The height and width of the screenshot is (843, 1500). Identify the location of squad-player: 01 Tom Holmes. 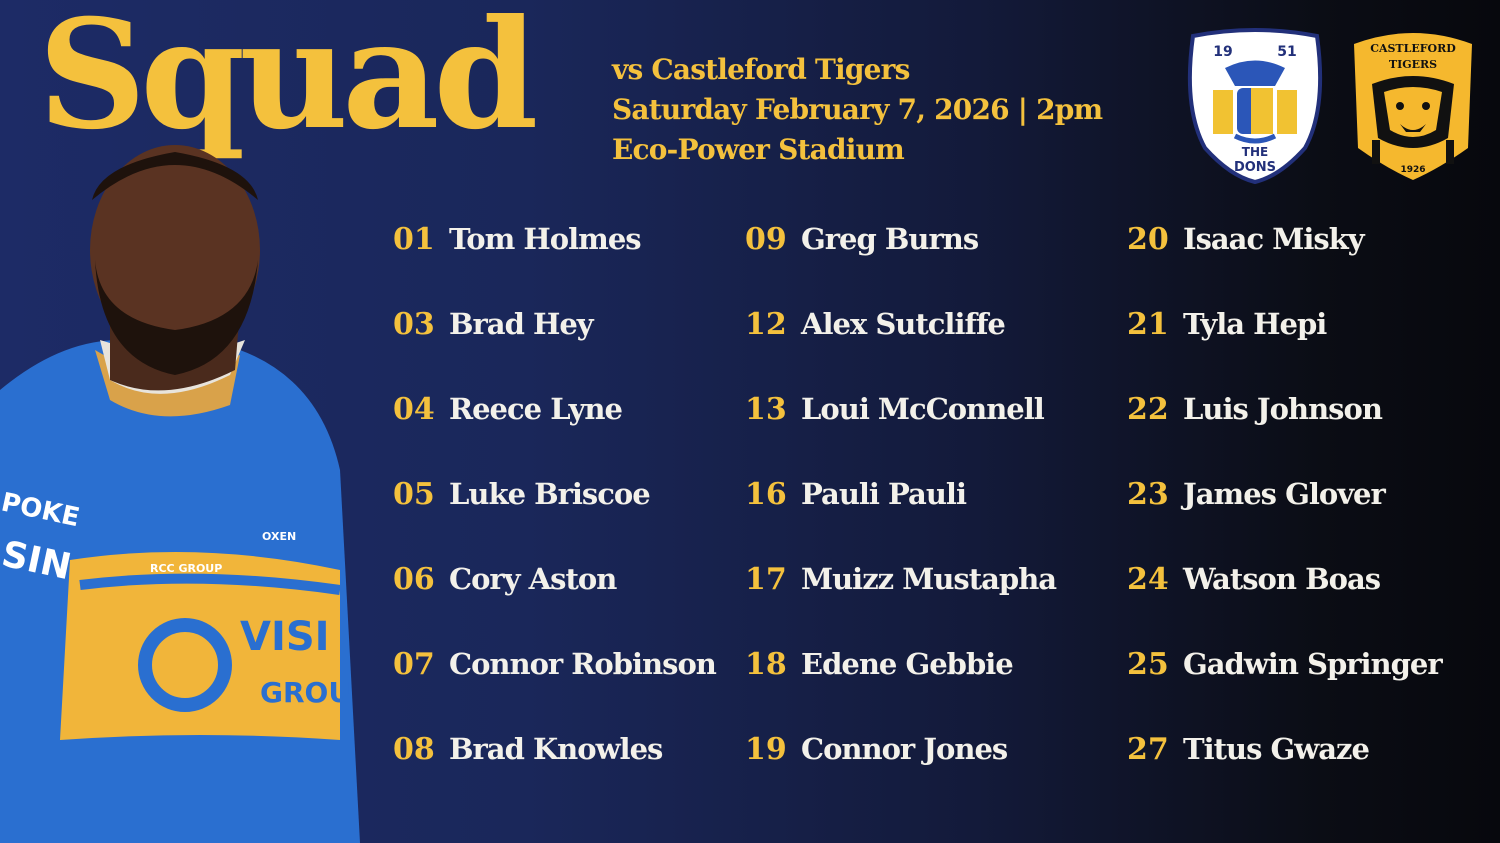
(517, 239).